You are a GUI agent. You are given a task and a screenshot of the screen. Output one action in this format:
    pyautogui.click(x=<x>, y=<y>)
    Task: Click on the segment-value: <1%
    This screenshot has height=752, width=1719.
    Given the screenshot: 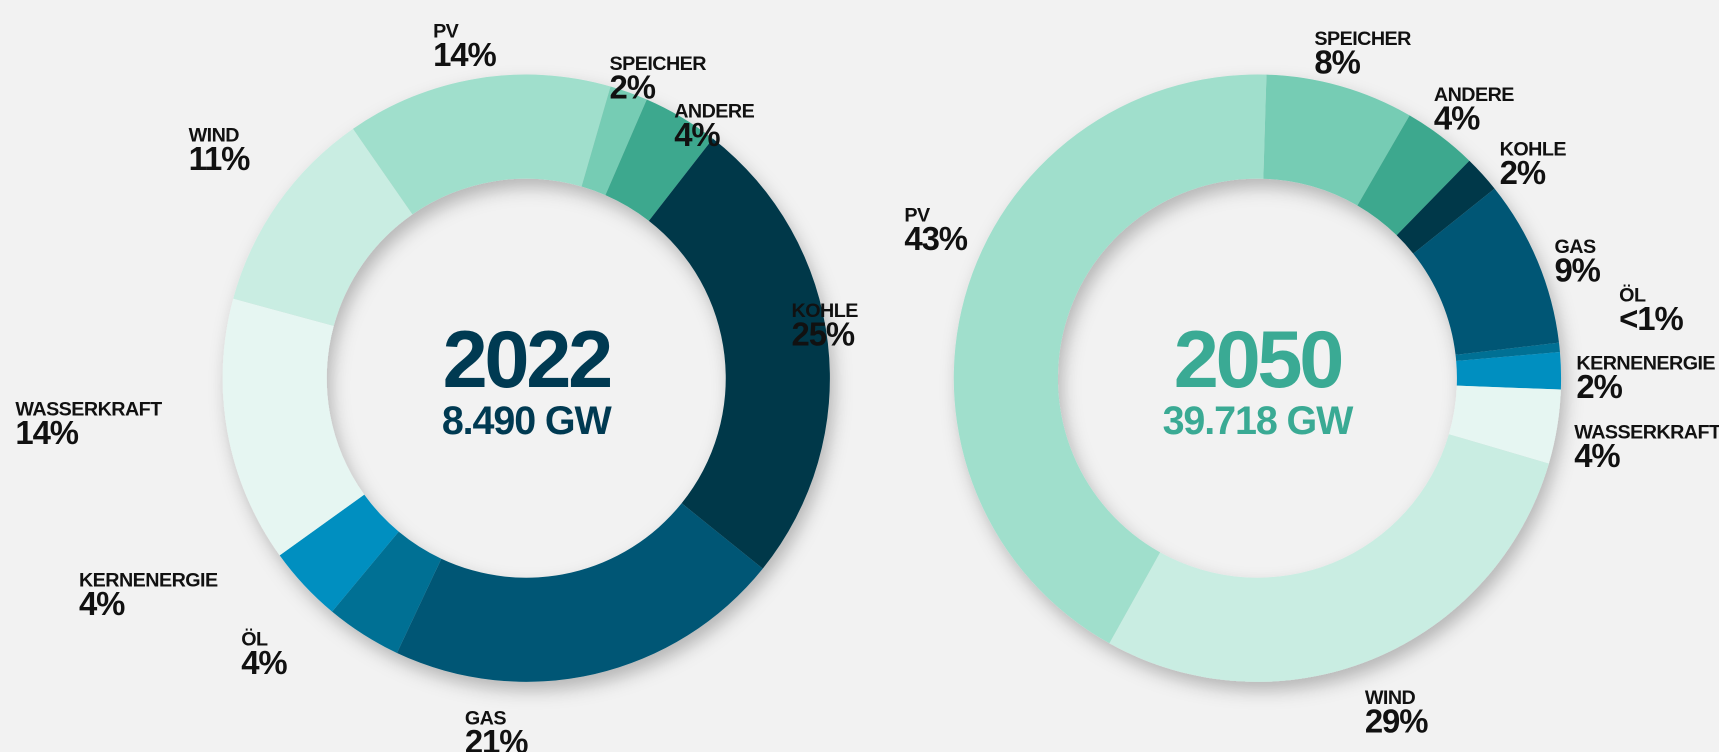 What is the action you would take?
    pyautogui.click(x=1651, y=318)
    